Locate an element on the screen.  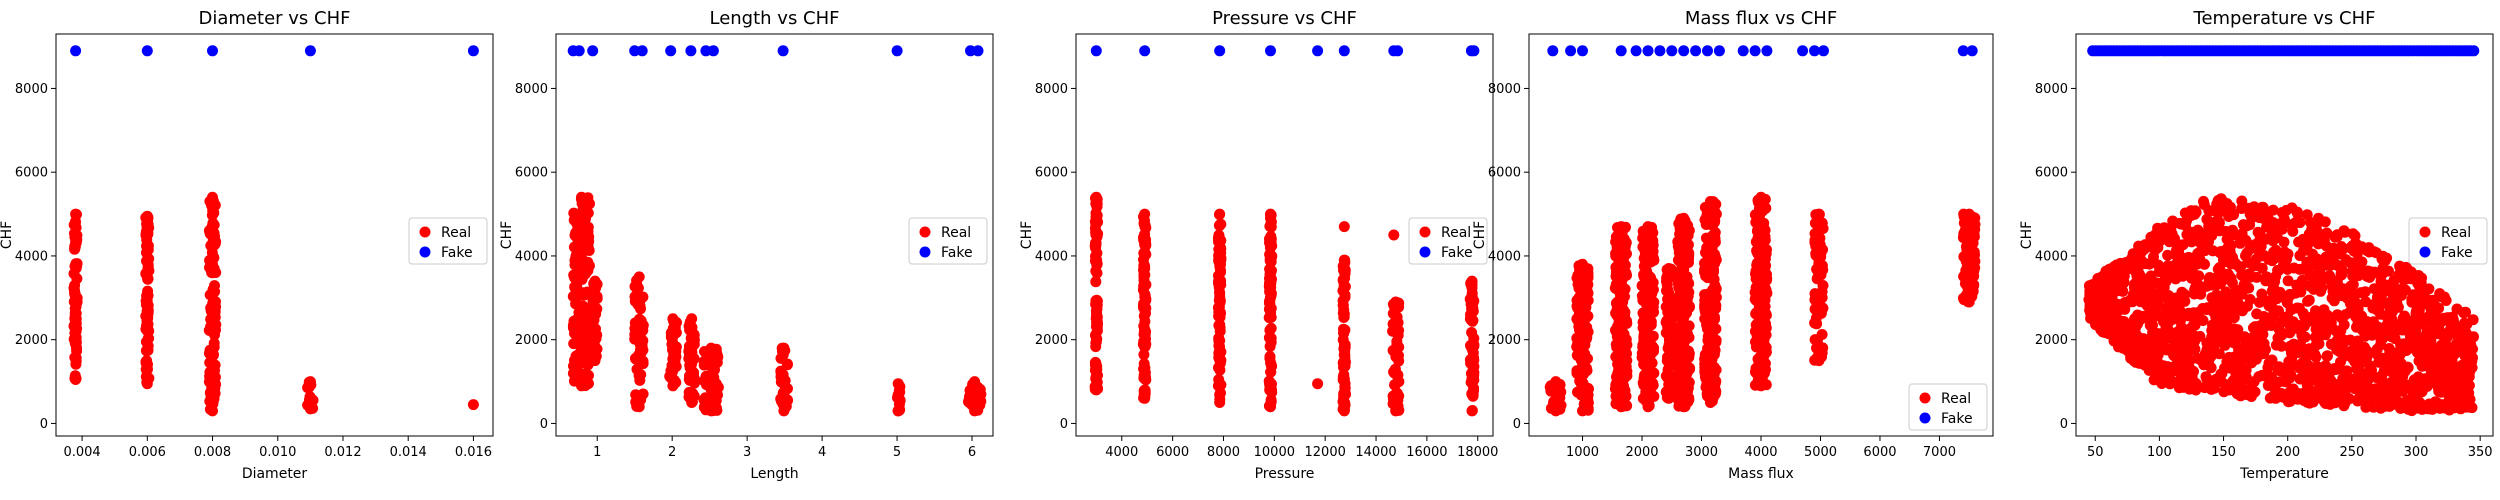
x-tick-label: 2 is located at coordinates (672, 452).